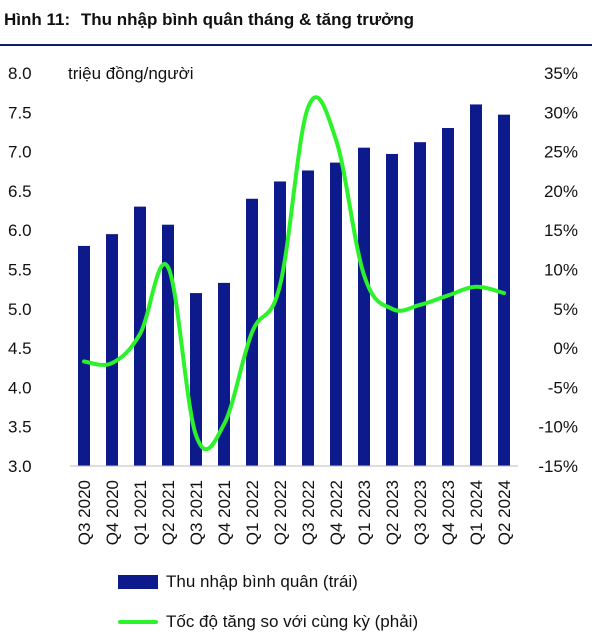  I want to click on left-tick-label: 7.0, so click(20, 152).